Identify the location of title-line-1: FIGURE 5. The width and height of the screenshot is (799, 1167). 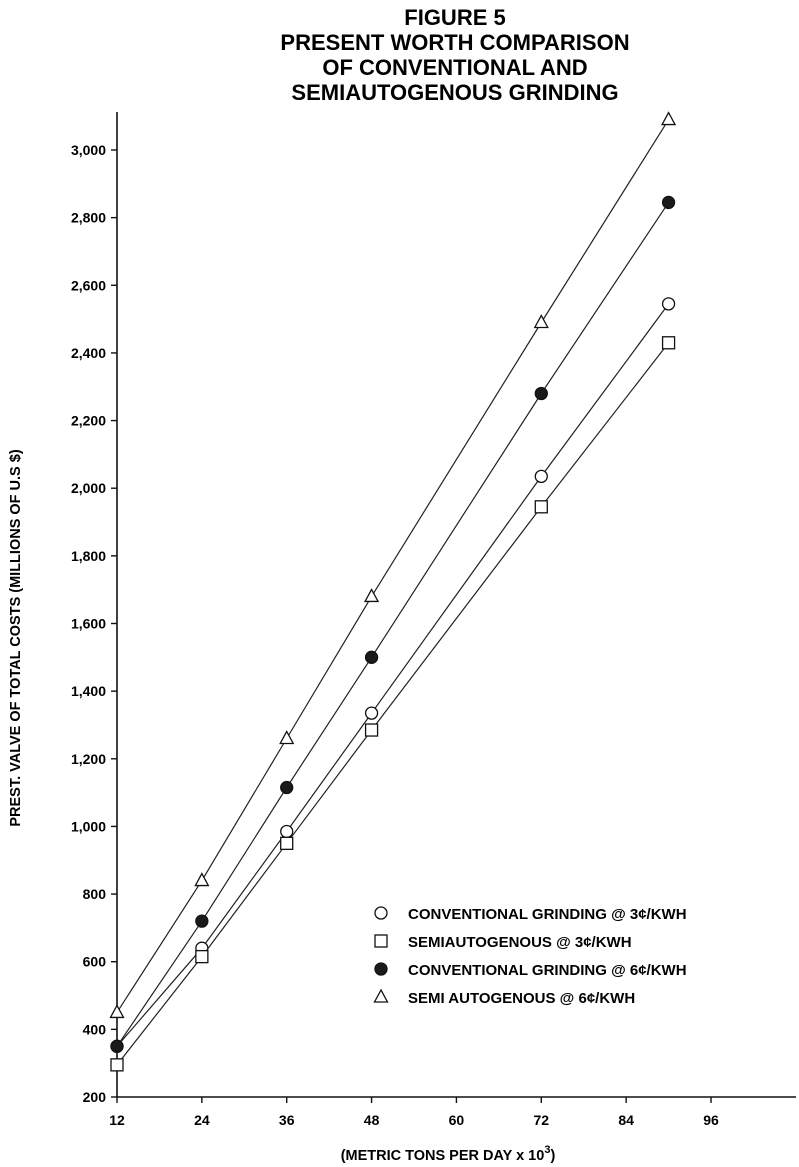
(454, 17).